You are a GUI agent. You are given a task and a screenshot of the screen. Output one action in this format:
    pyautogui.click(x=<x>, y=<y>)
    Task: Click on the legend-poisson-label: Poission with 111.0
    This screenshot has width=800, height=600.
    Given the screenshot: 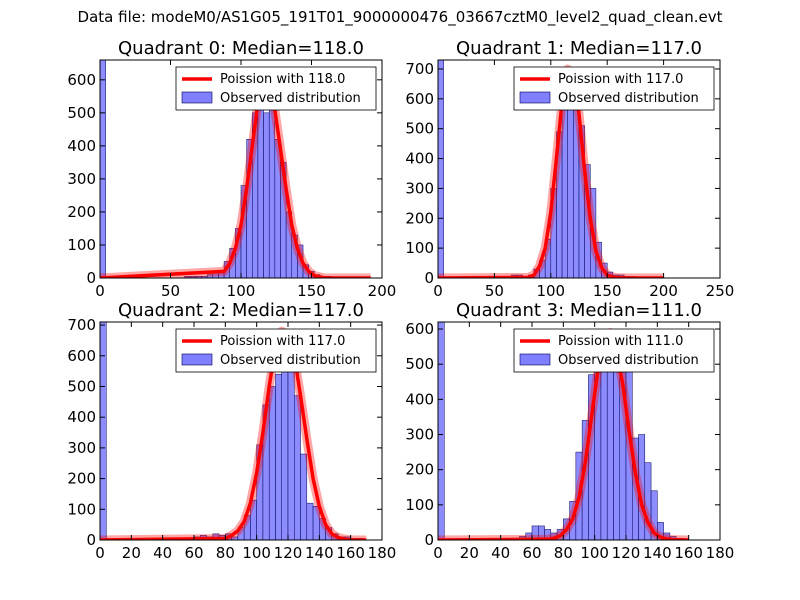 What is the action you would take?
    pyautogui.click(x=620, y=341)
    